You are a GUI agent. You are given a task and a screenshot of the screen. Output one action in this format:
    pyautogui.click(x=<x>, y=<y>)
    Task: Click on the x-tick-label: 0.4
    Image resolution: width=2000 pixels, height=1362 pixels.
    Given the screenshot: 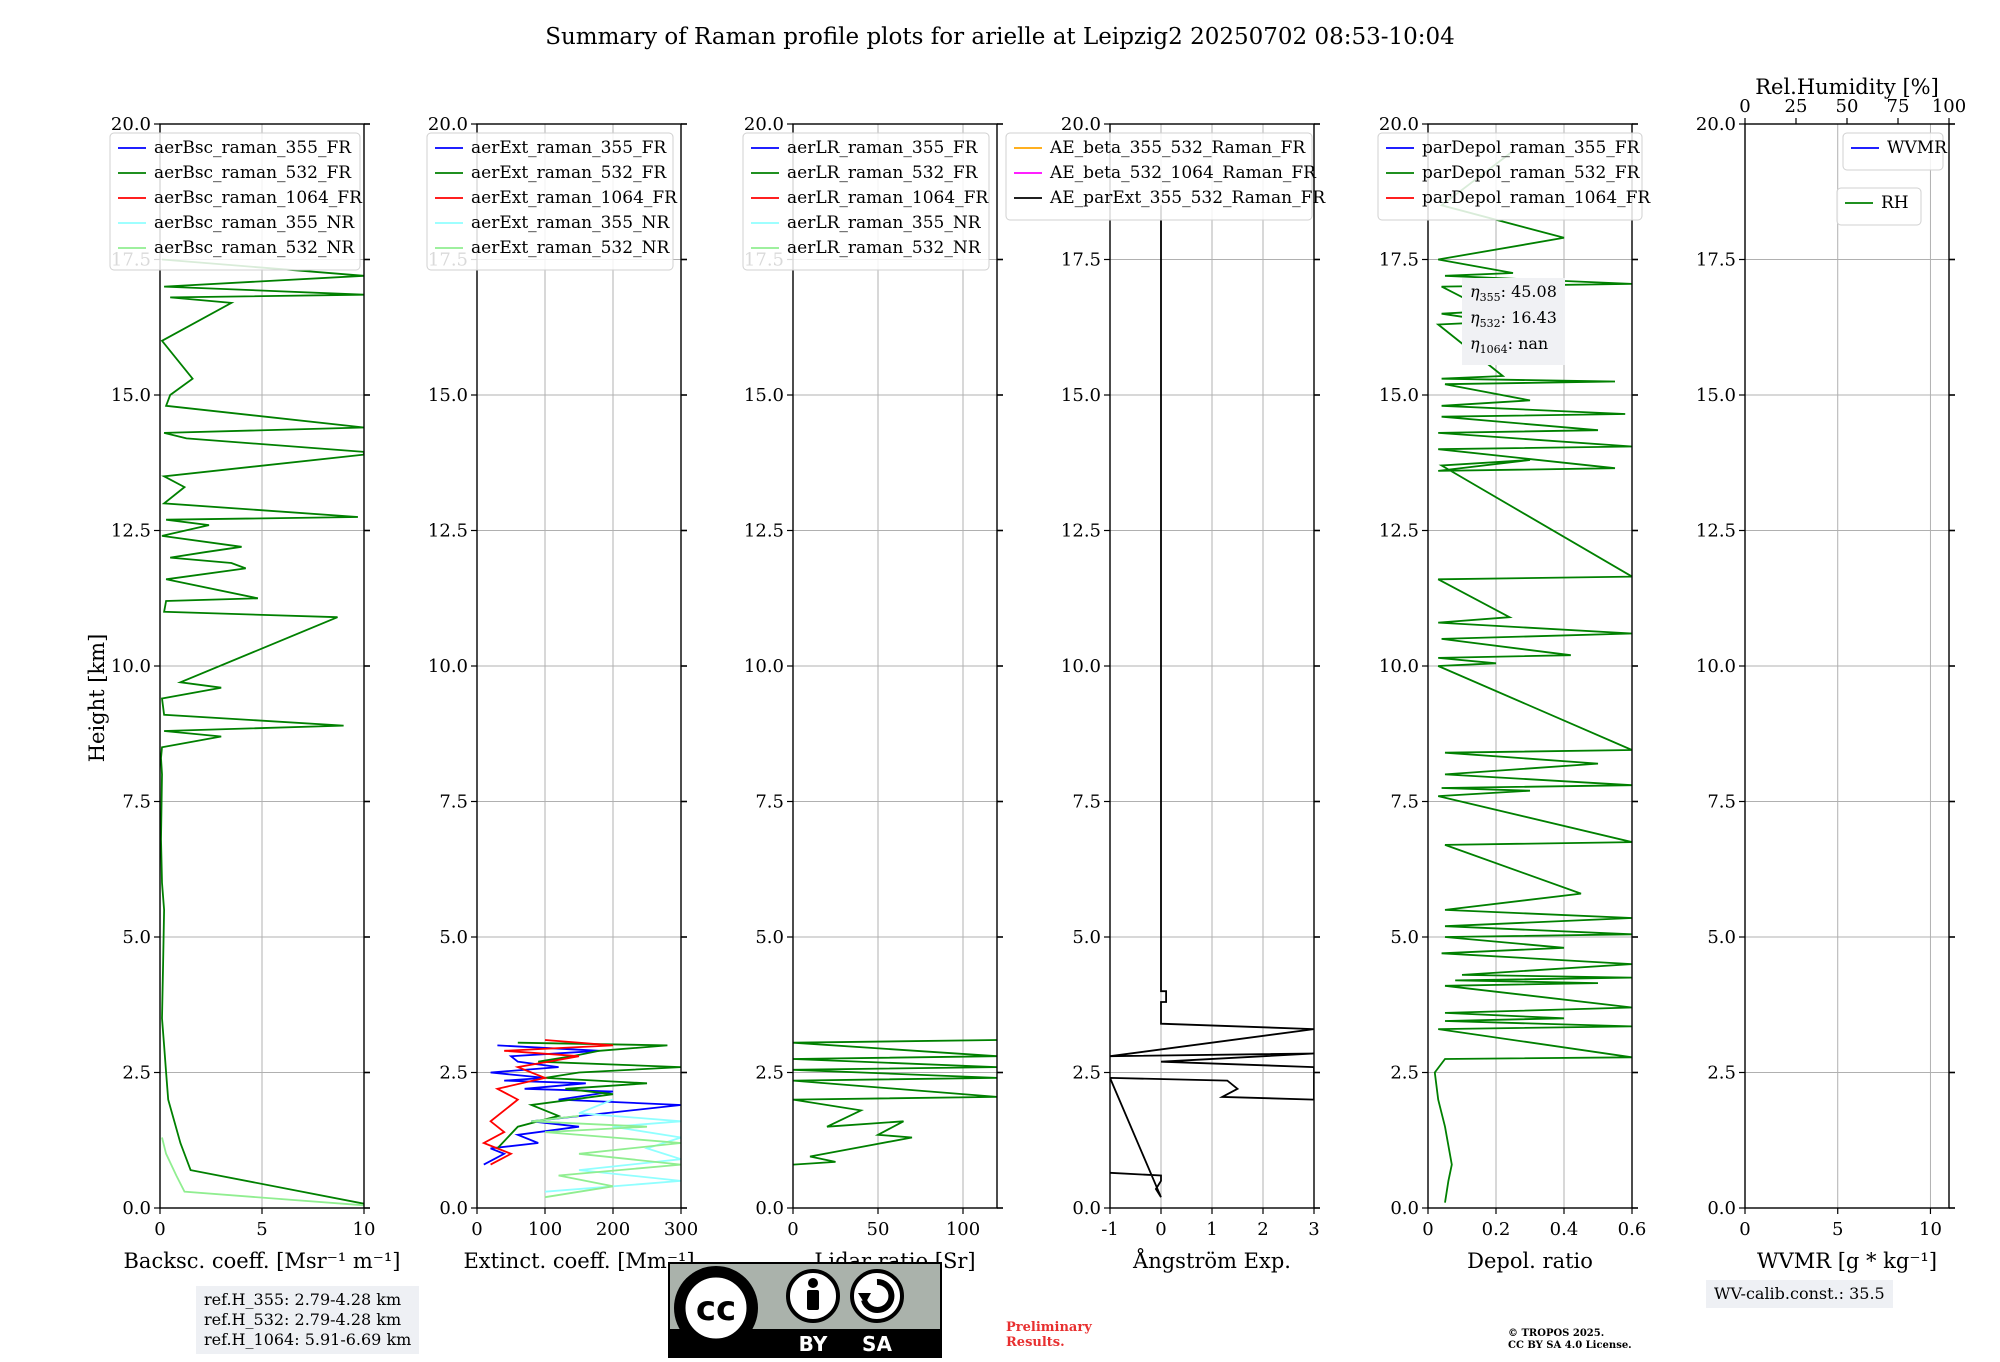 What is the action you would take?
    pyautogui.click(x=1564, y=1229)
    